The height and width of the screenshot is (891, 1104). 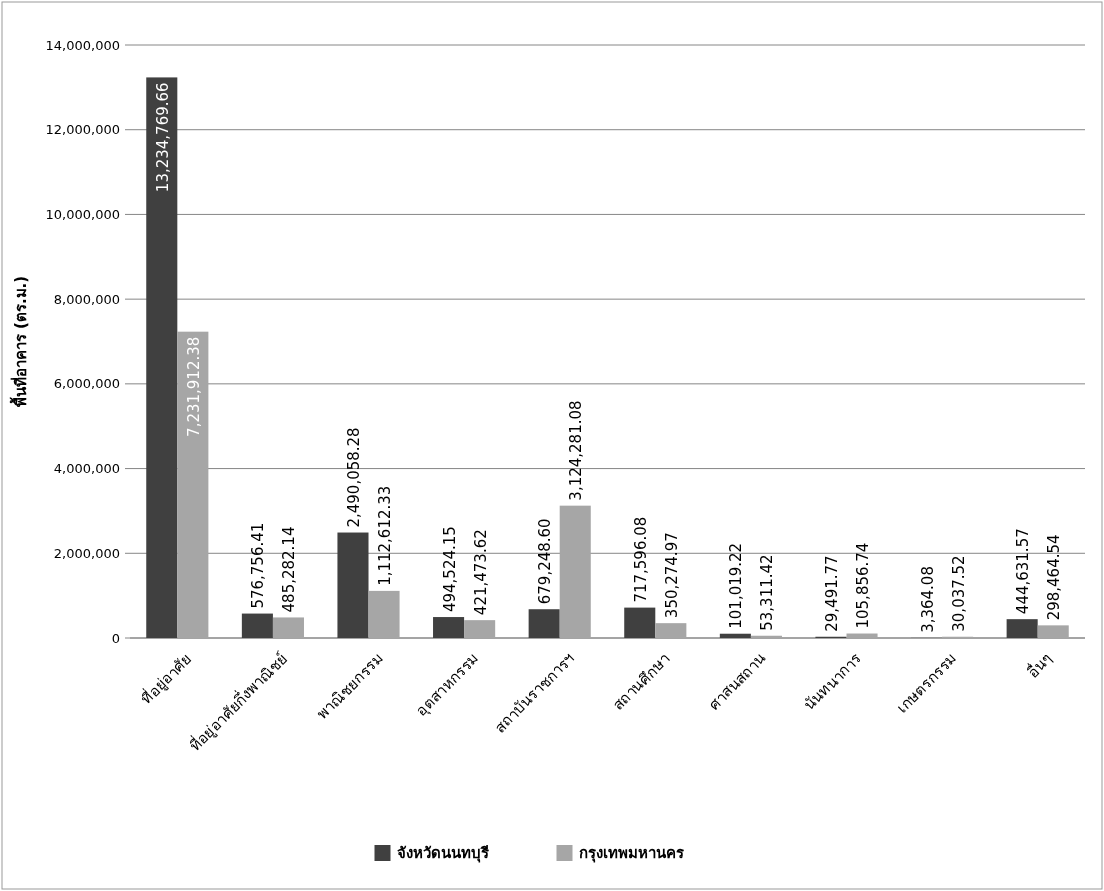 What do you see at coordinates (545, 561) in the screenshot?
I see `data-label: 679,248.60` at bounding box center [545, 561].